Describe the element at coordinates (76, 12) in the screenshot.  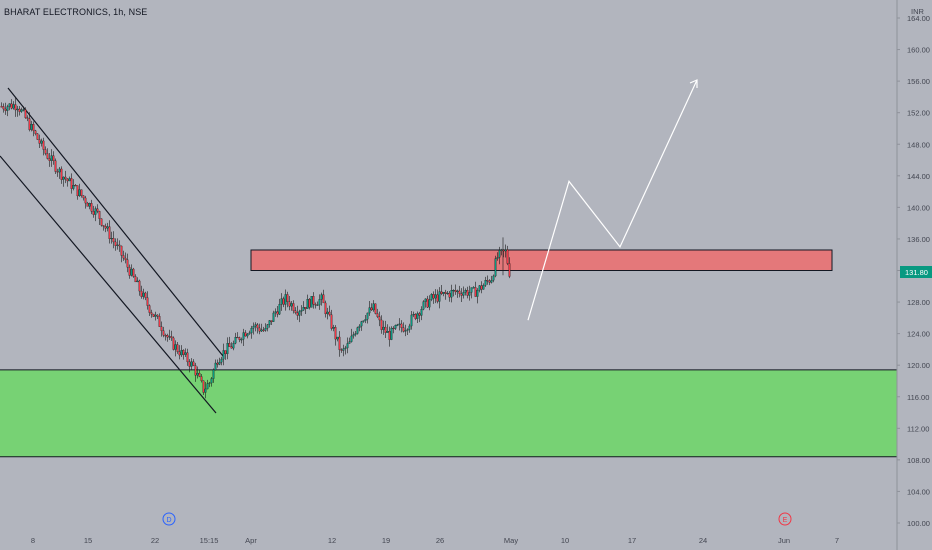
I see `chart-title: BHARAT ELECTRONICS, 1h, NSE` at that location.